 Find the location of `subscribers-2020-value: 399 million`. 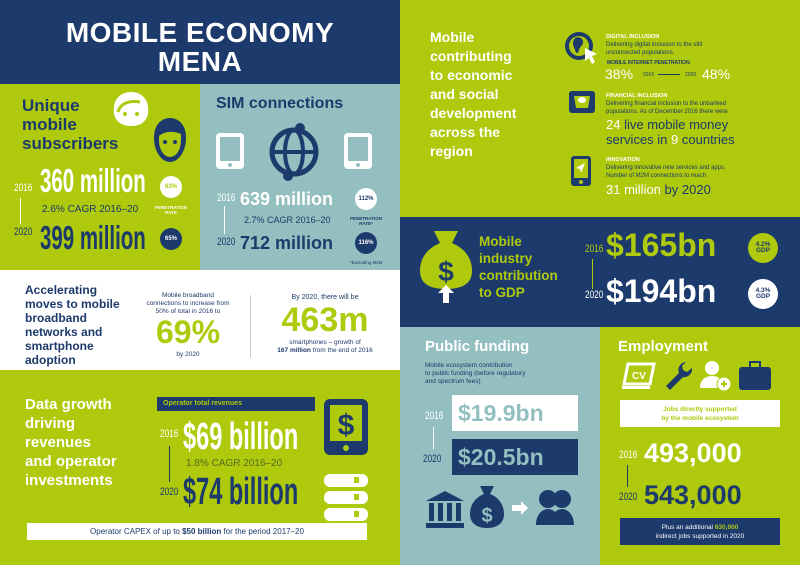

subscribers-2020-value: 399 million is located at coordinates (93, 237).